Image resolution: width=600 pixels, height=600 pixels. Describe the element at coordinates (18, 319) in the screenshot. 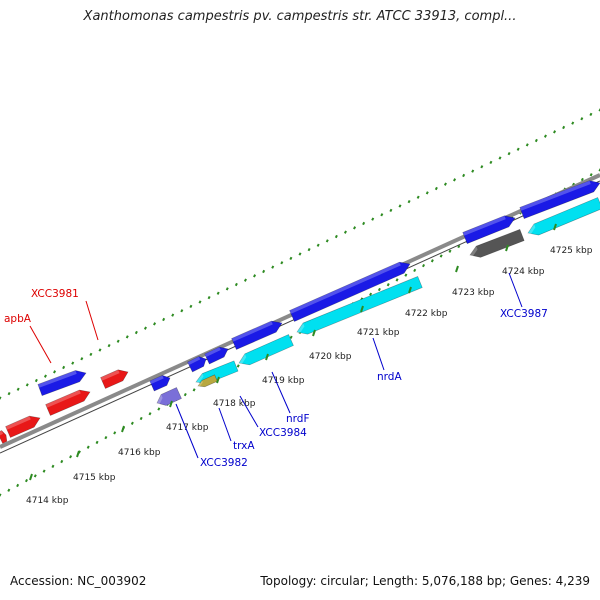

I see `gene-label: apbA` at that location.